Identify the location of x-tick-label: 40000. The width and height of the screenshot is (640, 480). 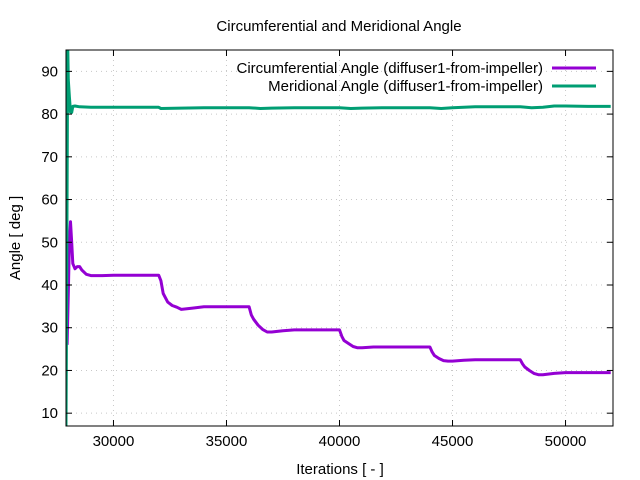
(340, 441).